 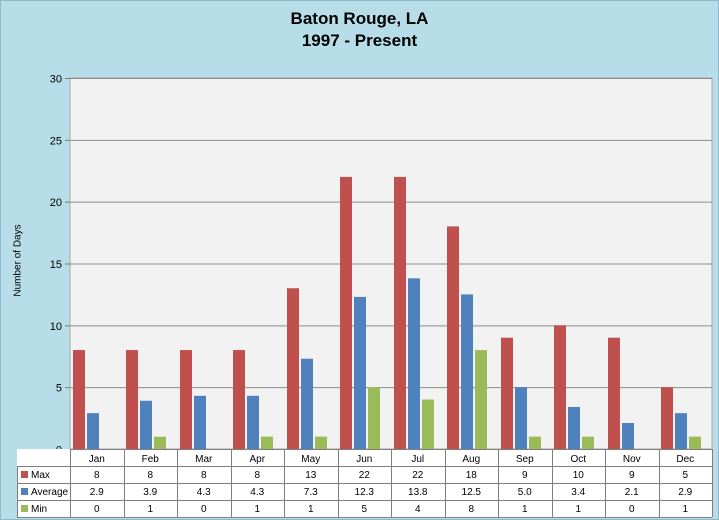 What do you see at coordinates (374, 418) in the screenshot?
I see `bar-min-jun` at bounding box center [374, 418].